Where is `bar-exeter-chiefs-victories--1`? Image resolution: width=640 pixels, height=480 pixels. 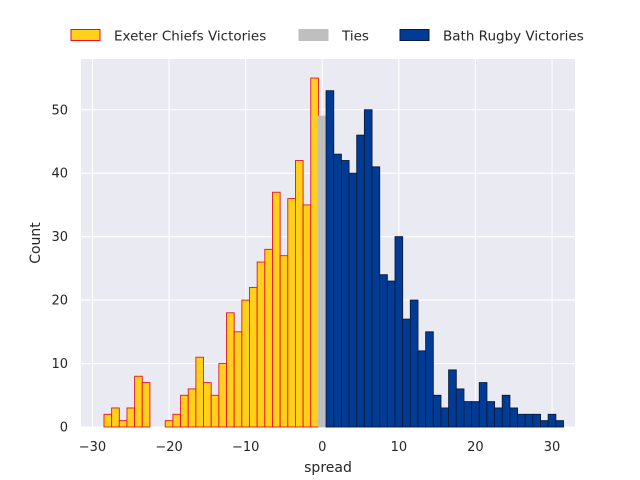 bar-exeter-chiefs-victories--1 is located at coordinates (314, 252).